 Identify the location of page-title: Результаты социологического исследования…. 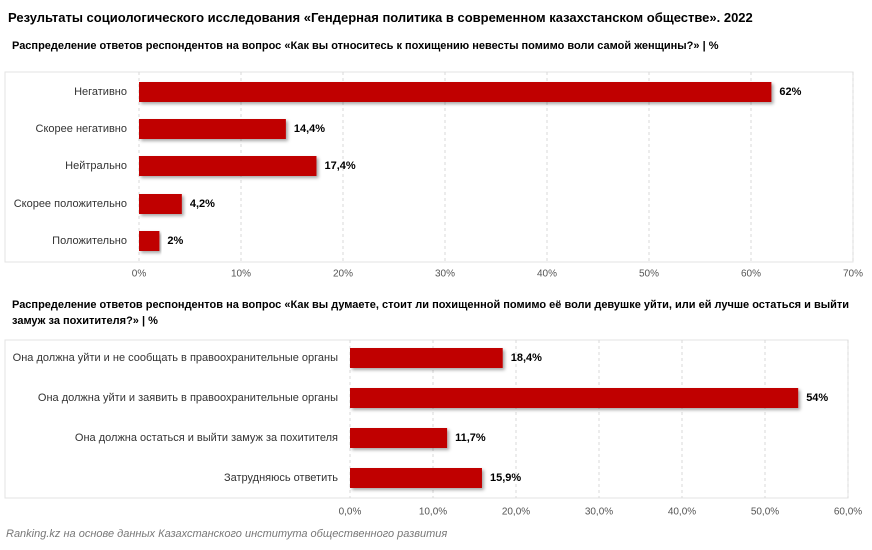
(380, 17).